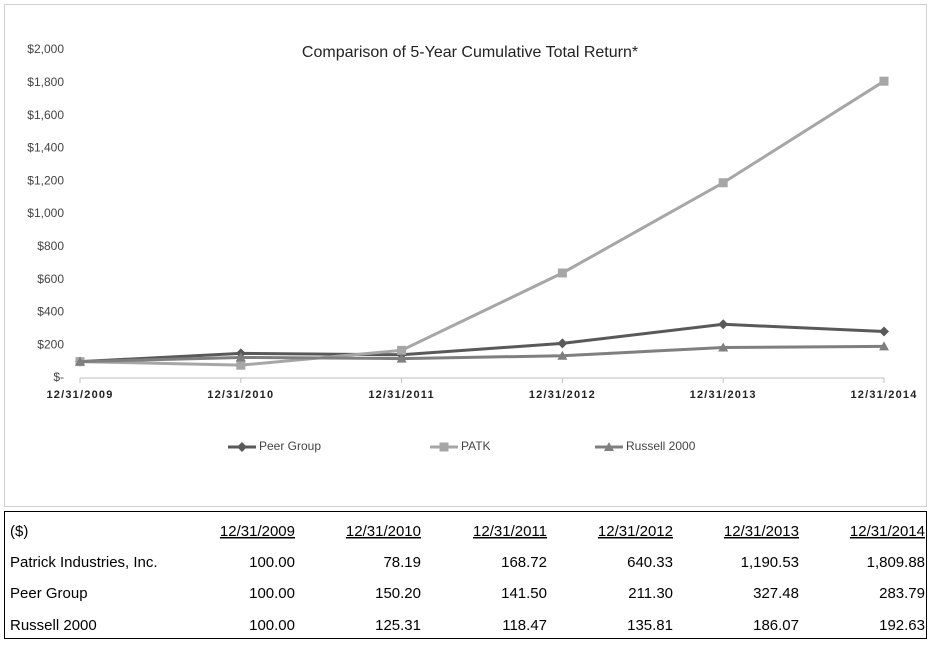 The image size is (931, 646). Describe the element at coordinates (50, 344) in the screenshot. I see `y-tick-label: $200` at that location.